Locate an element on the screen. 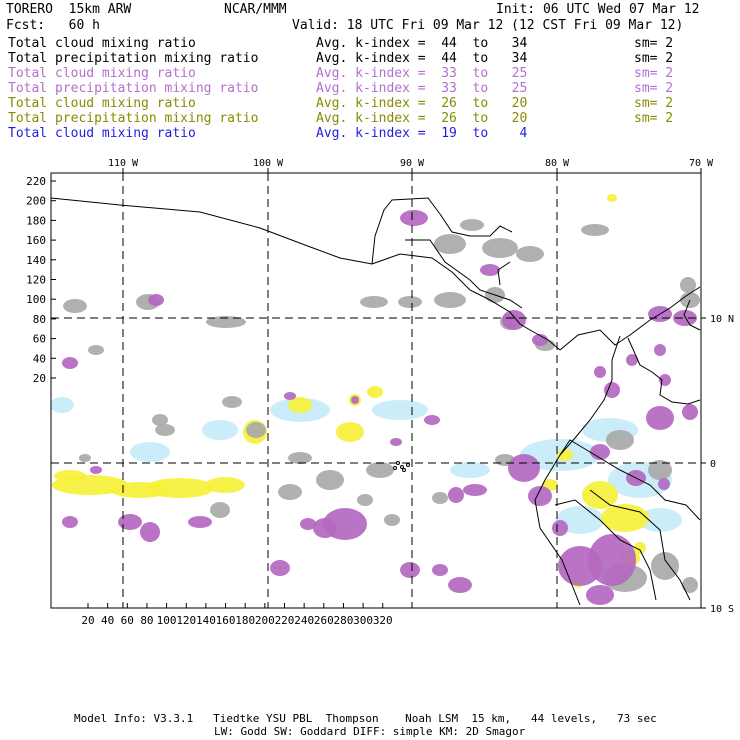 Image resolution: width=740 pixels, height=740 pixels. y-tick-label: 200 is located at coordinates (36, 201).